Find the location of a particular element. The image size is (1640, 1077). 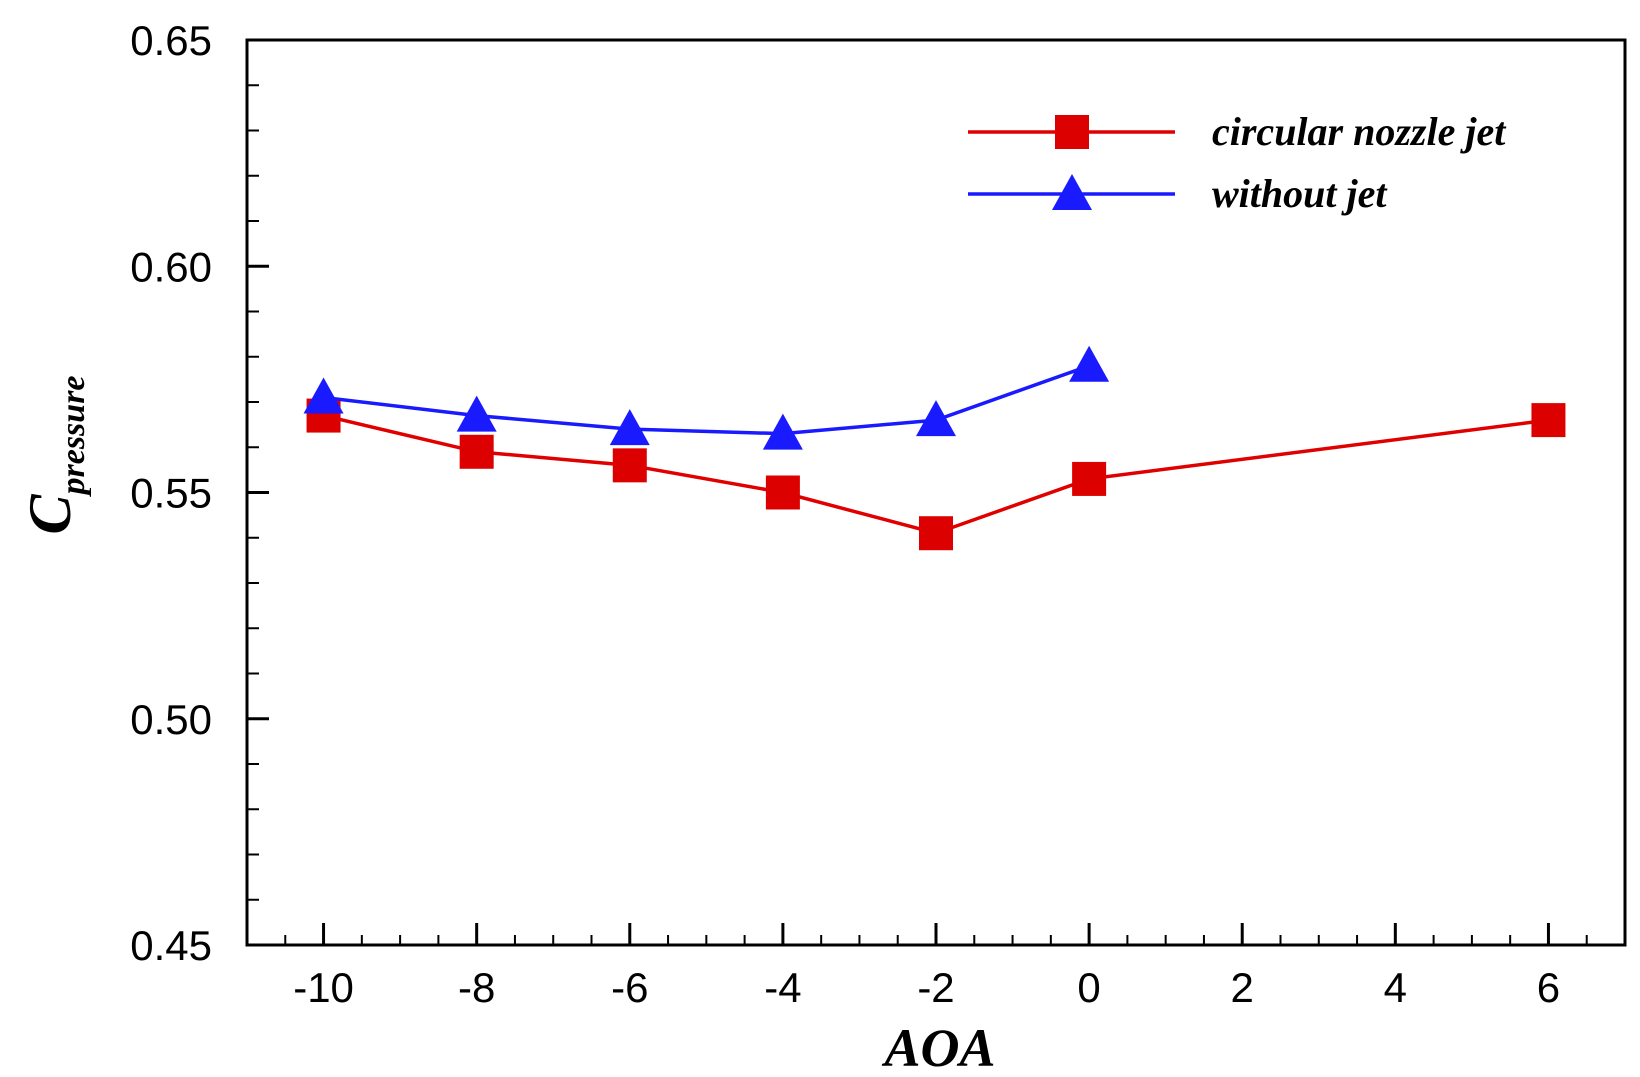

x-tick-label: -4 is located at coordinates (782, 987).